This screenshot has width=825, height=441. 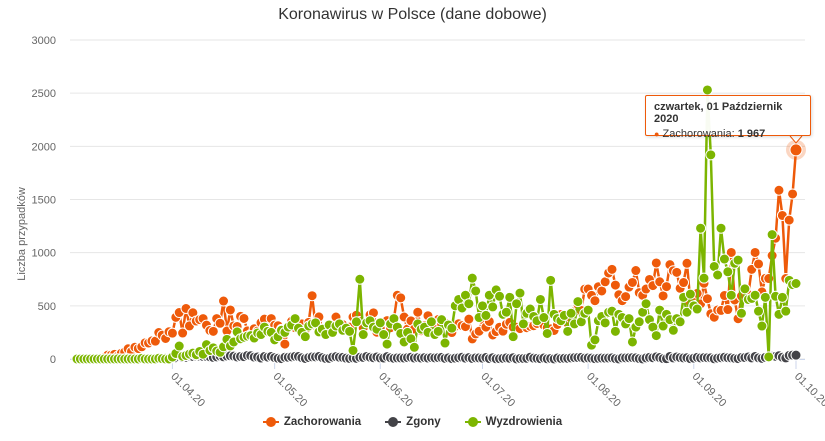 I want to click on legend: Zachorowania Zgony Wyzdrowienia, so click(x=412, y=422).